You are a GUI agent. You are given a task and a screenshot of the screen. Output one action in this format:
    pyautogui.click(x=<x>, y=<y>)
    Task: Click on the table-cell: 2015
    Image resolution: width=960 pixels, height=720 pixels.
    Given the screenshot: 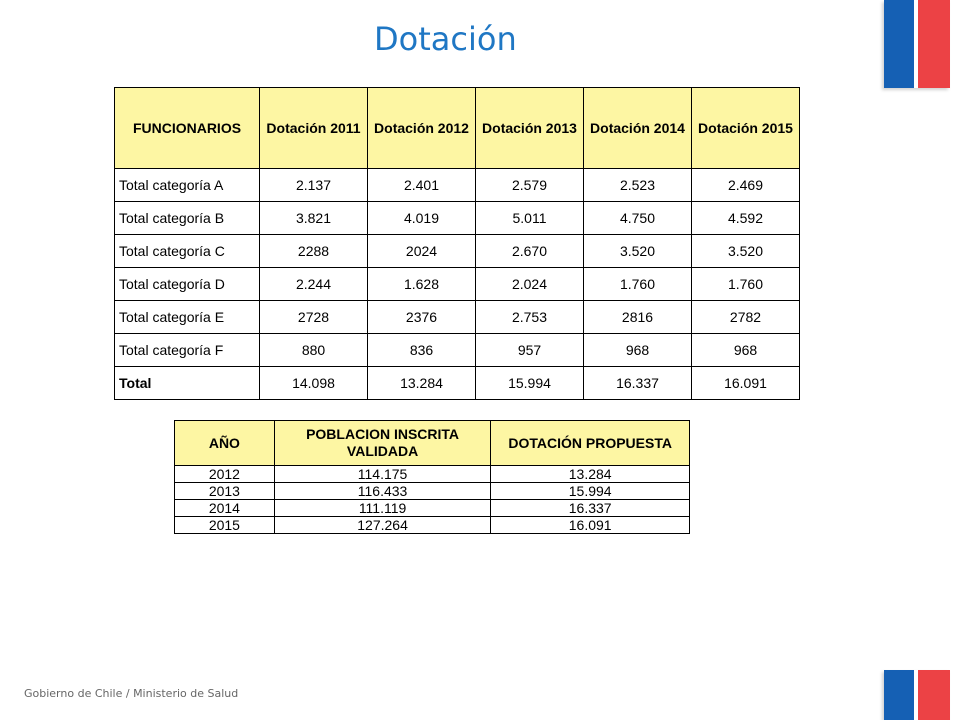 What is the action you would take?
    pyautogui.click(x=224, y=525)
    